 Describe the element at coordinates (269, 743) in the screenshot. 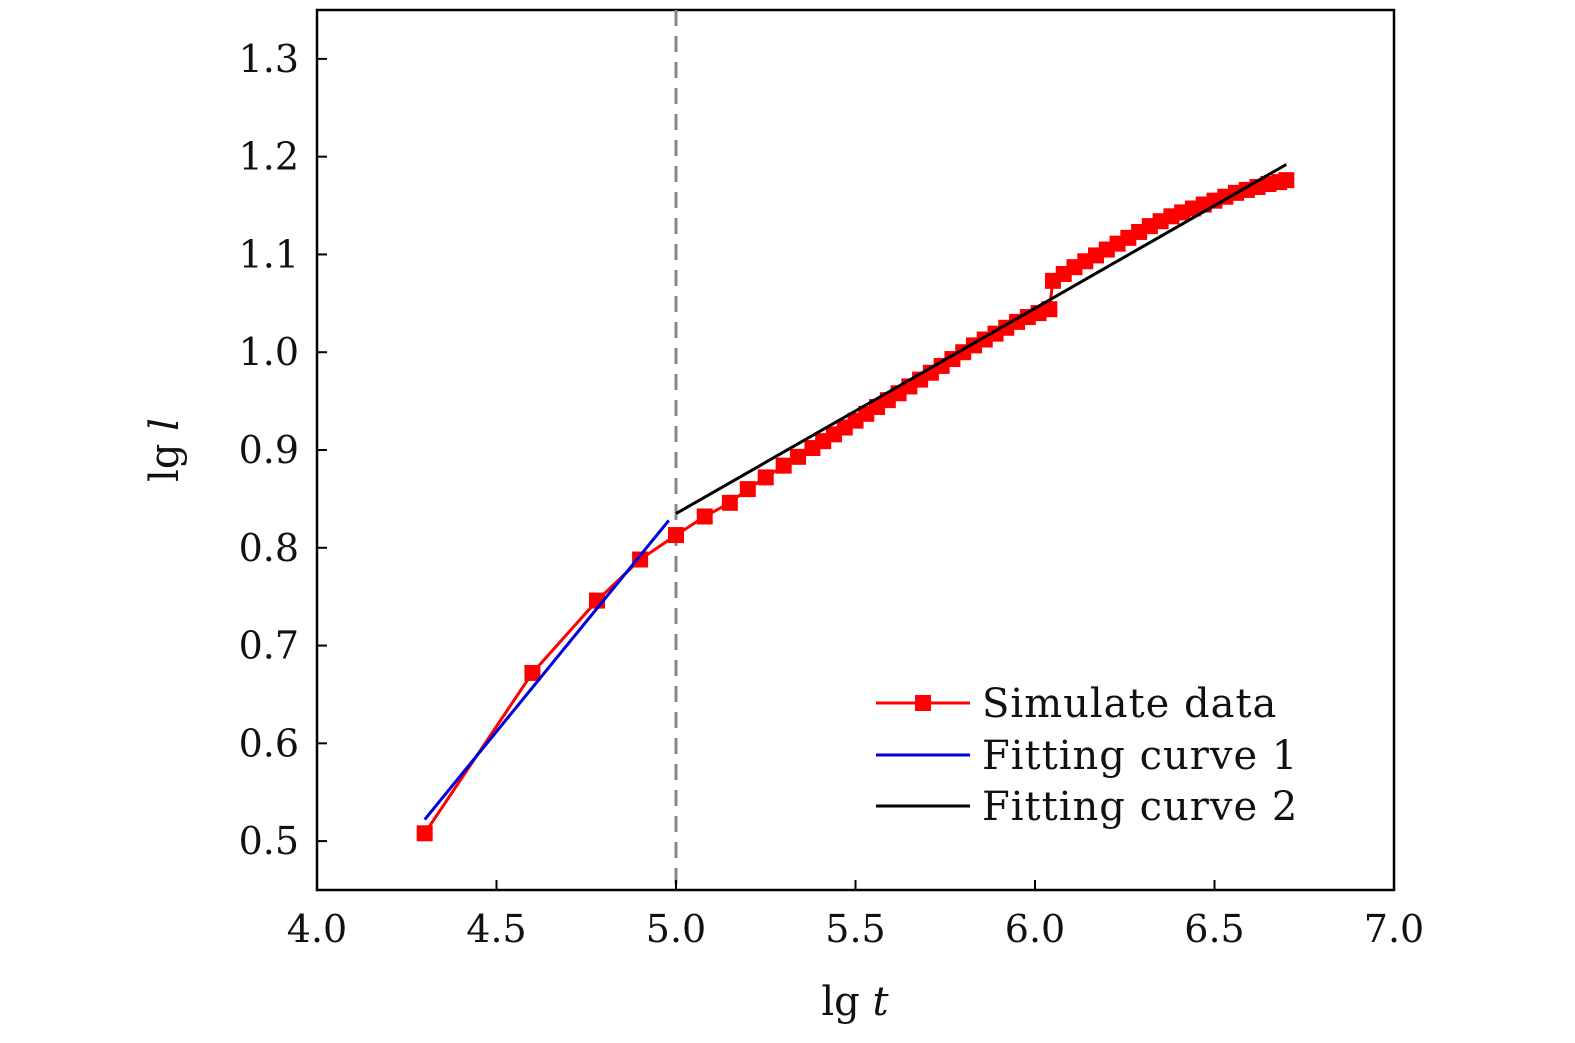

I see `y-tick-label: 0.6` at that location.